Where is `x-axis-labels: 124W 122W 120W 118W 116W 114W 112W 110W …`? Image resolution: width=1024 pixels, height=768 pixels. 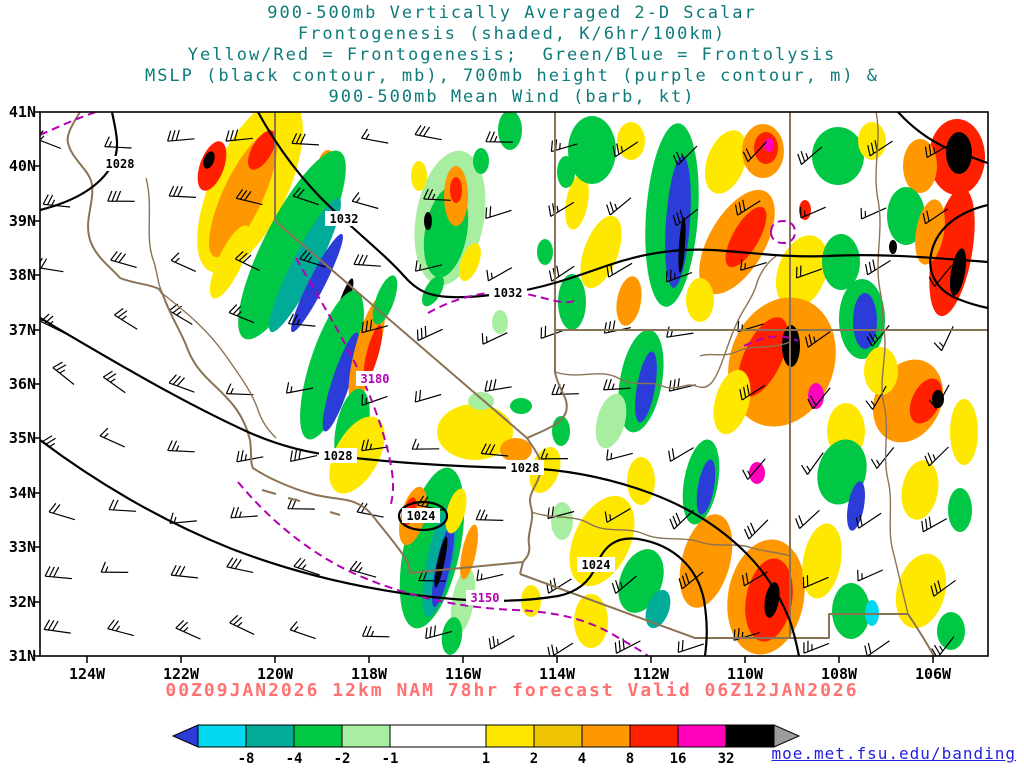 x-axis-labels: 124W 122W 120W 118W 116W 114W 112W 110W … is located at coordinates (510, 674).